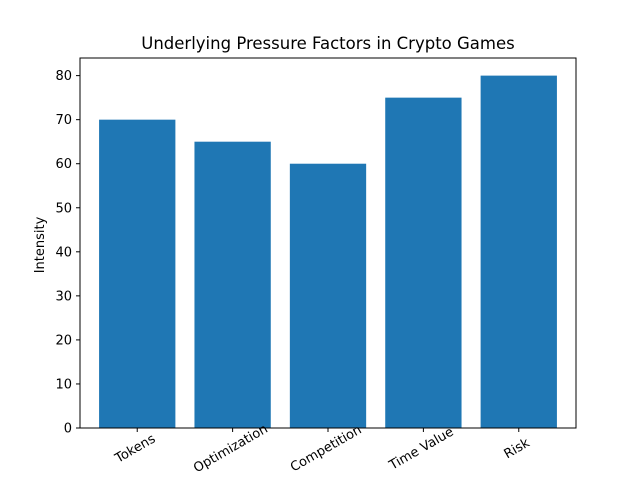 The height and width of the screenshot is (480, 640). I want to click on bar-competition, so click(328, 295).